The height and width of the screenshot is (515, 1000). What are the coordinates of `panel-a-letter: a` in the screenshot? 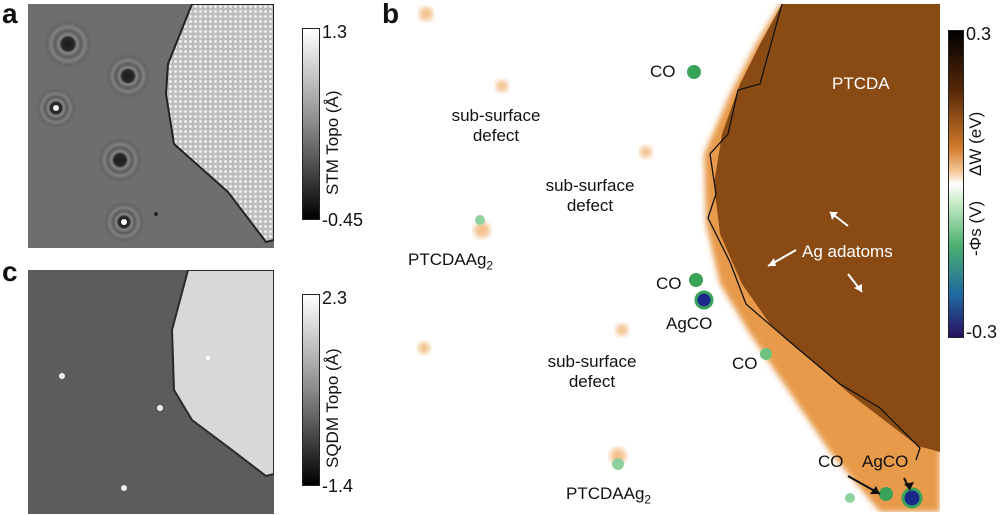 It's located at (10, 14).